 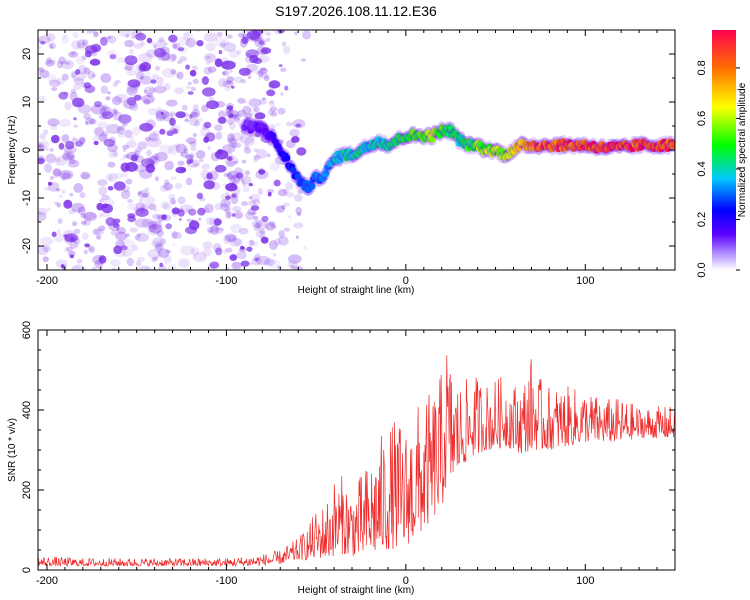 I want to click on x-tick-label: 0, so click(x=406, y=581).